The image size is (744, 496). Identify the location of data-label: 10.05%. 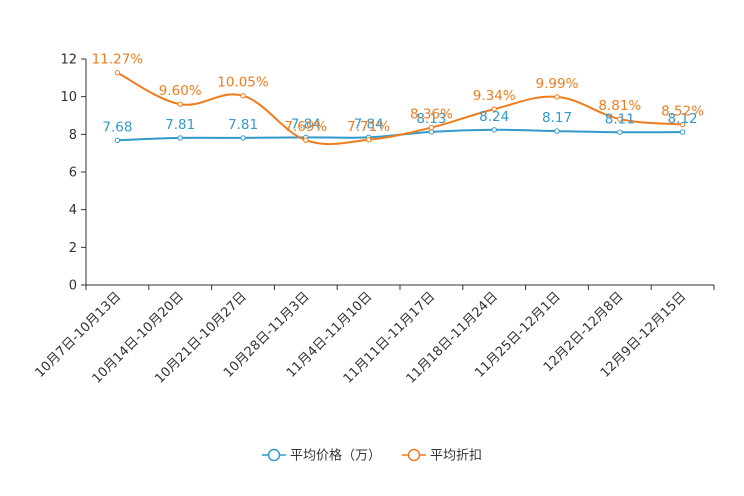
(243, 83).